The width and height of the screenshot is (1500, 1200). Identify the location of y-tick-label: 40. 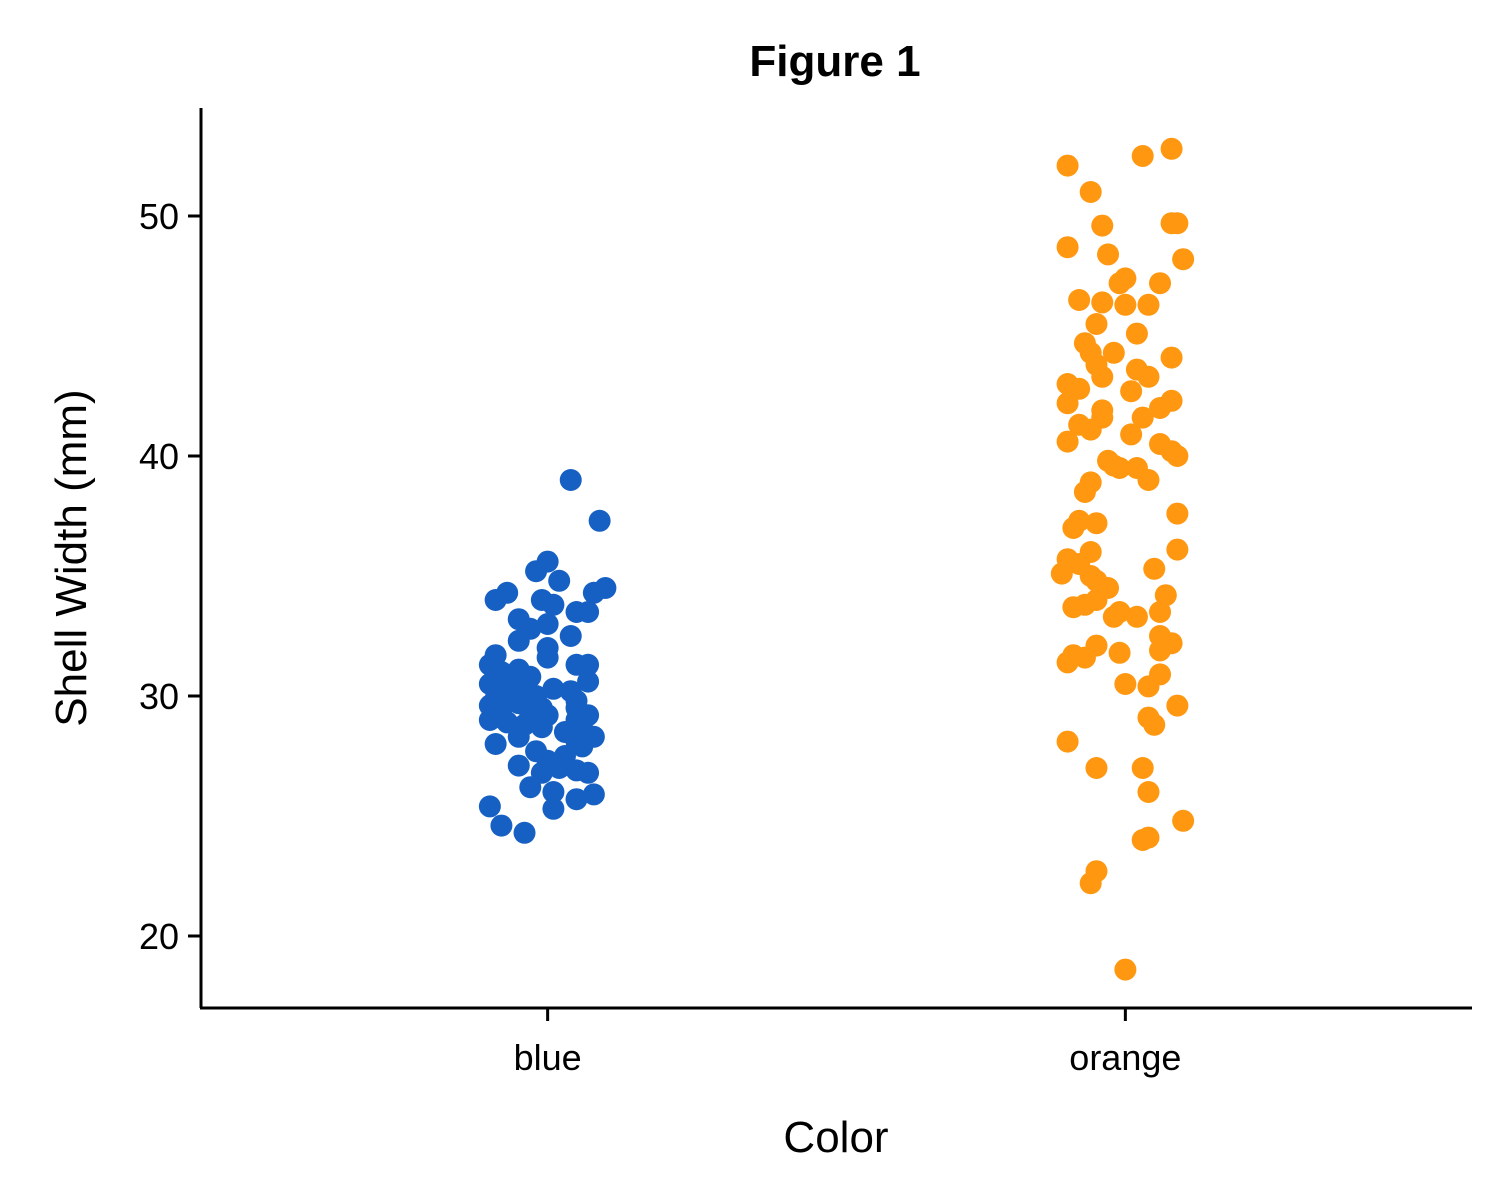
(159, 456).